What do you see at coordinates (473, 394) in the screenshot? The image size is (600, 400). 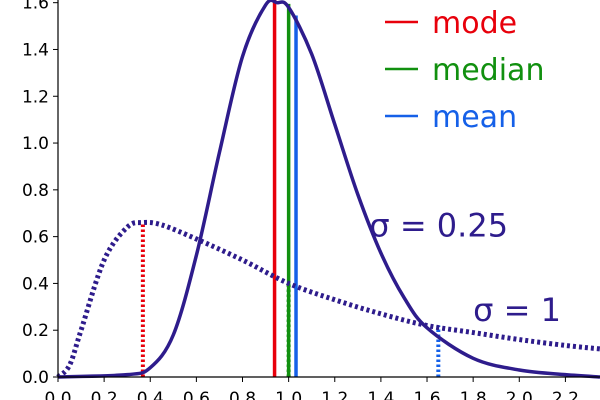 I see `x-tick-label-9: 1.8` at bounding box center [473, 394].